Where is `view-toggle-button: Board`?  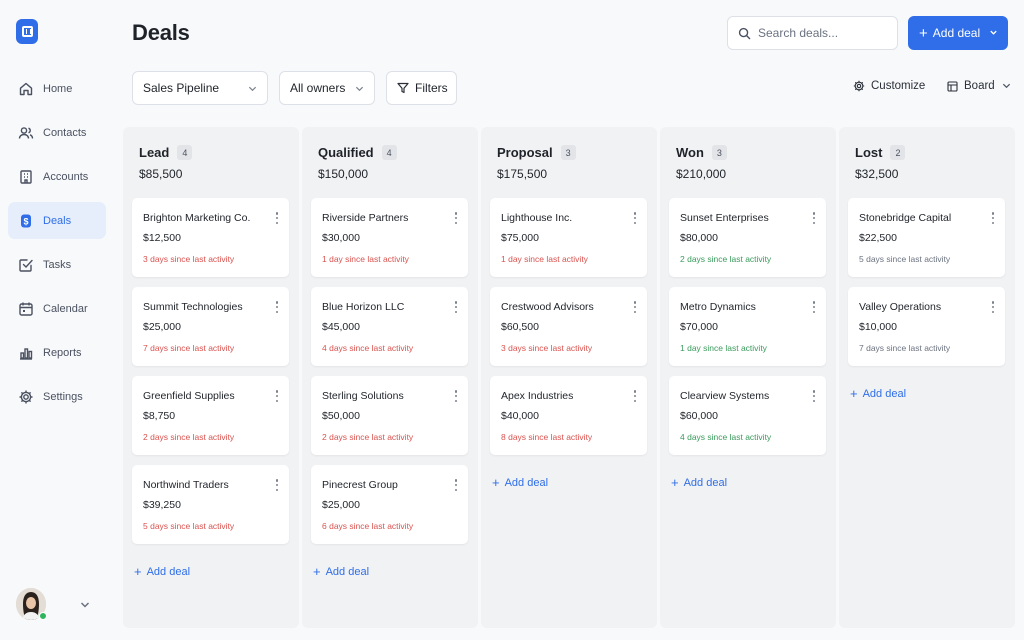
view-toggle-button: Board is located at coordinates (979, 86).